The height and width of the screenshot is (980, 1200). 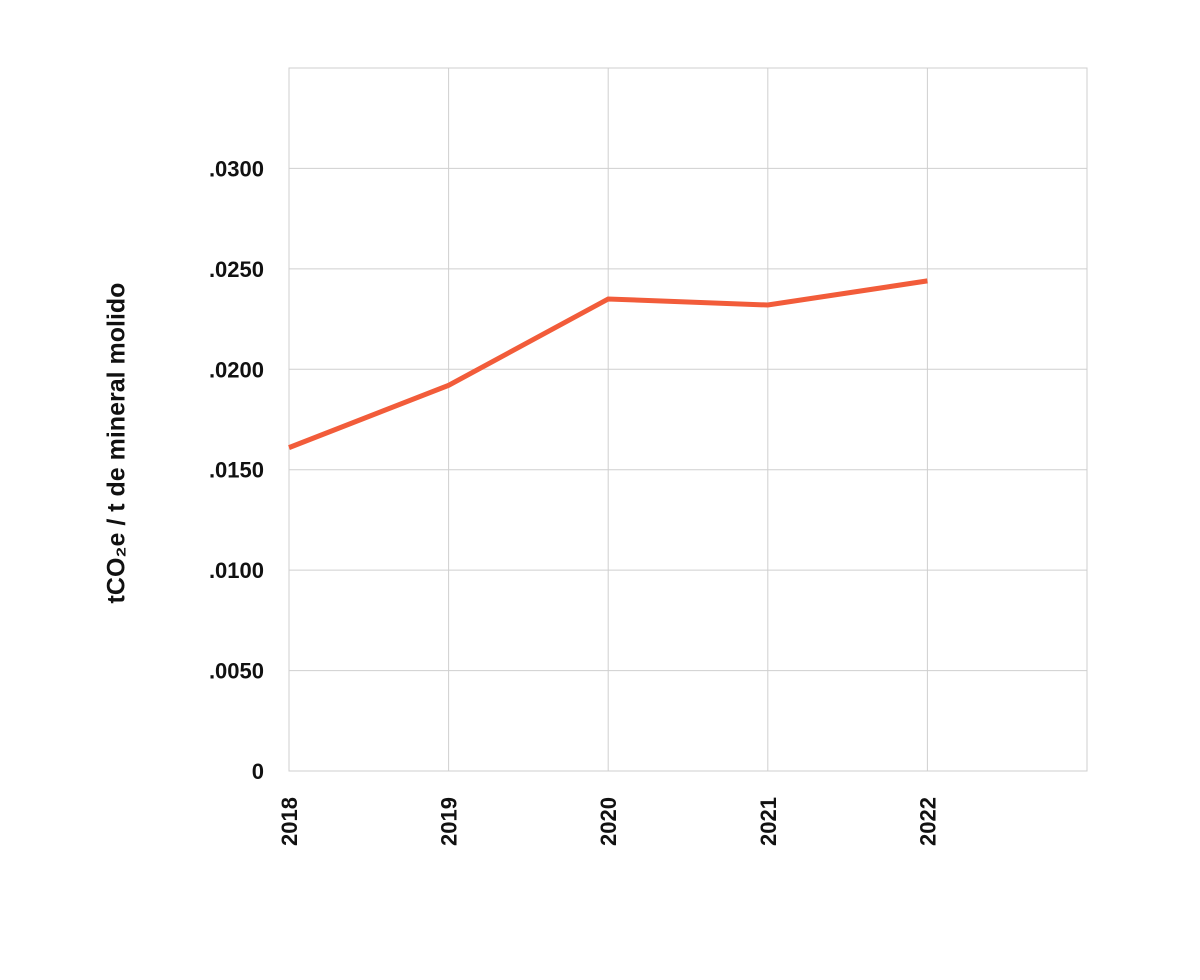 I want to click on y-tick-label: .0050, so click(x=236, y=671).